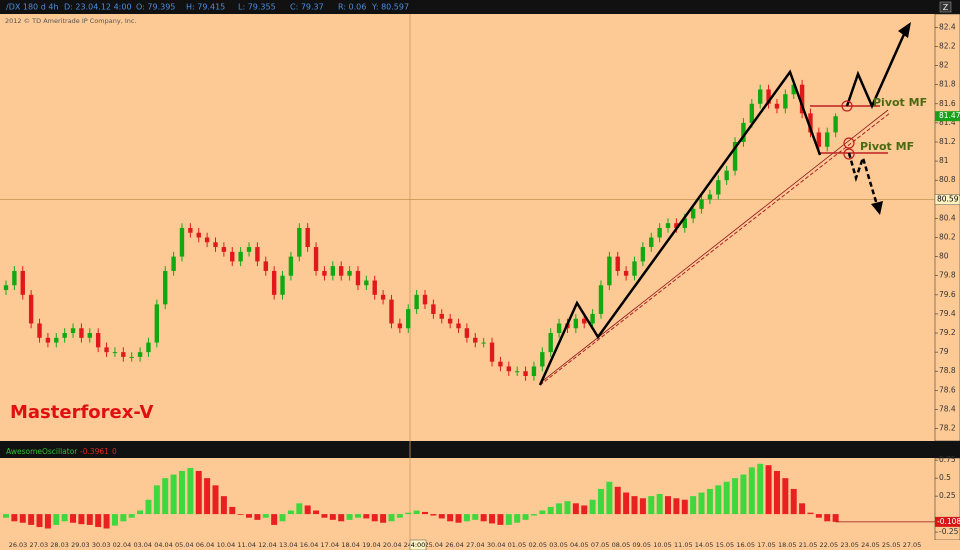 This screenshot has width=960, height=550. Describe the element at coordinates (766, 545) in the screenshot. I see `x-tick-label: 17.05` at that location.